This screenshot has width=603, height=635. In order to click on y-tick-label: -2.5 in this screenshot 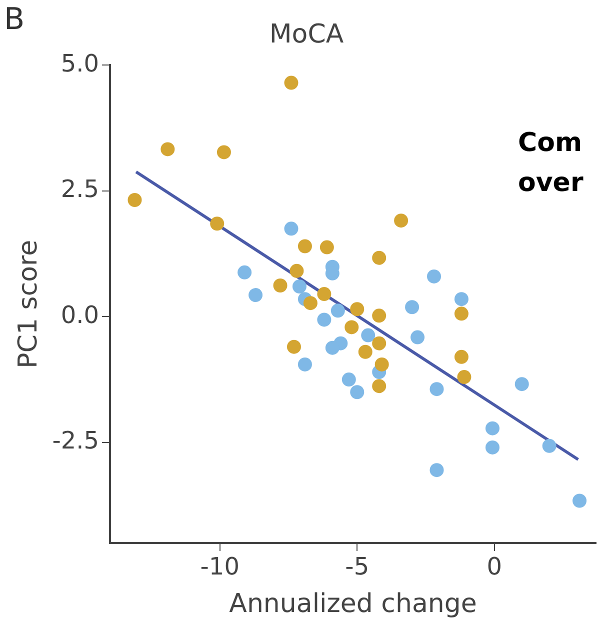, I will do `click(76, 440)`.